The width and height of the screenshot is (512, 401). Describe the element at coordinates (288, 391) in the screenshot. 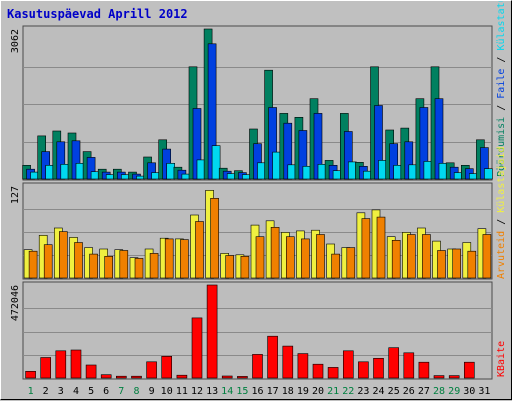

I see `x-tick-label-18: 18` at that location.